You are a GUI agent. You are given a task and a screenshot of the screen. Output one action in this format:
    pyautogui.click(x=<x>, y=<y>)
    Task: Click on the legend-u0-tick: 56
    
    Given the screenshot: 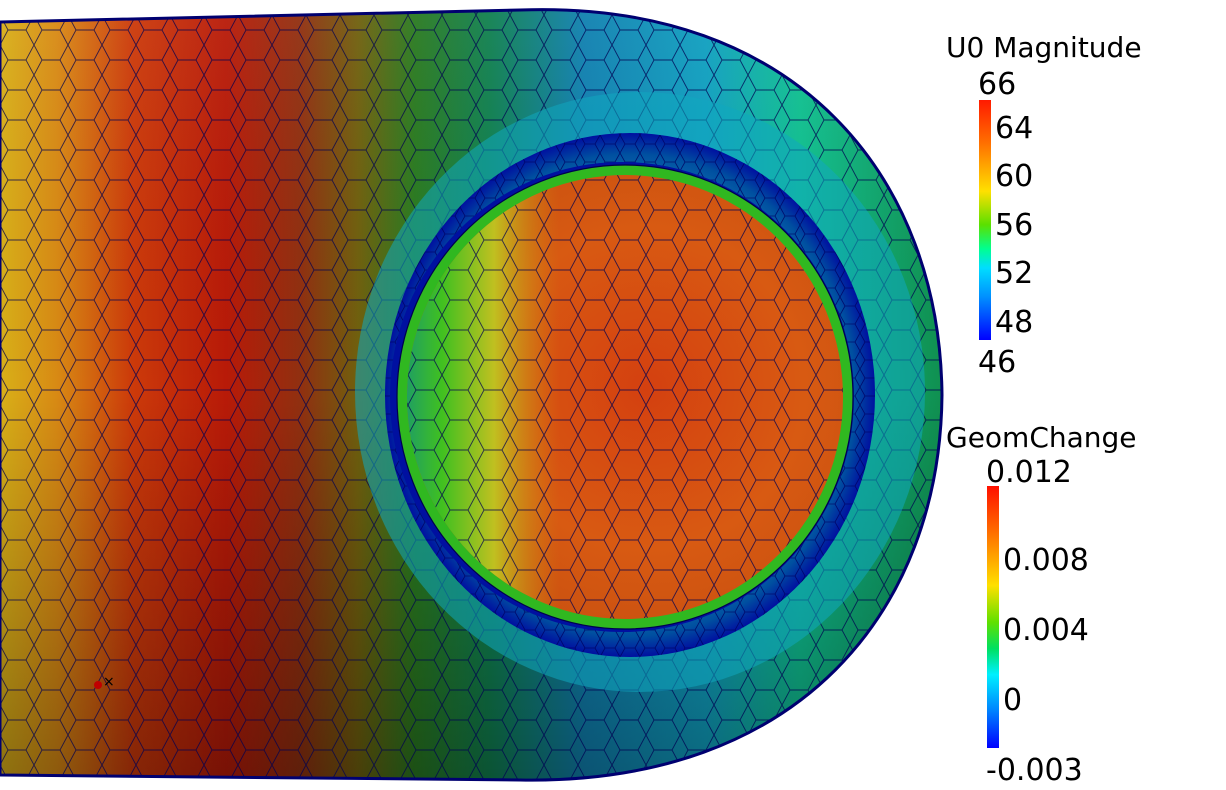 What is the action you would take?
    pyautogui.click(x=1014, y=225)
    